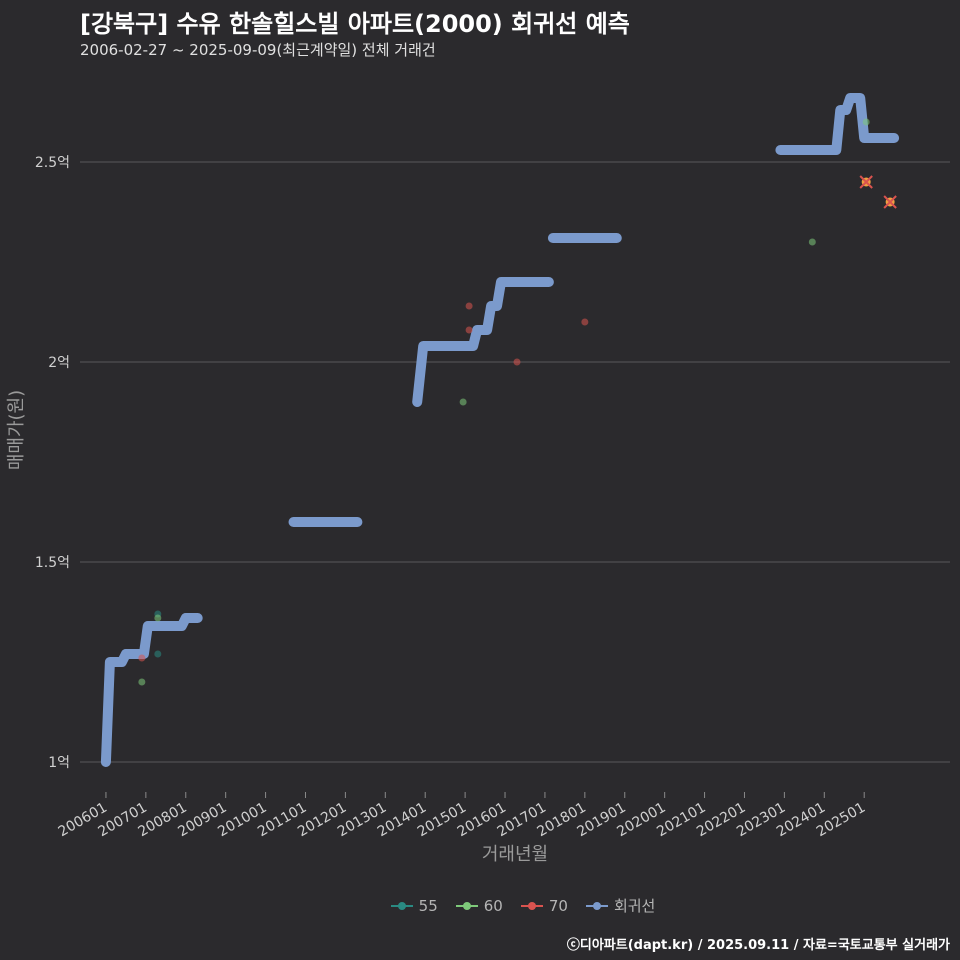  I want to click on legend-item: 60, so click(479, 905).